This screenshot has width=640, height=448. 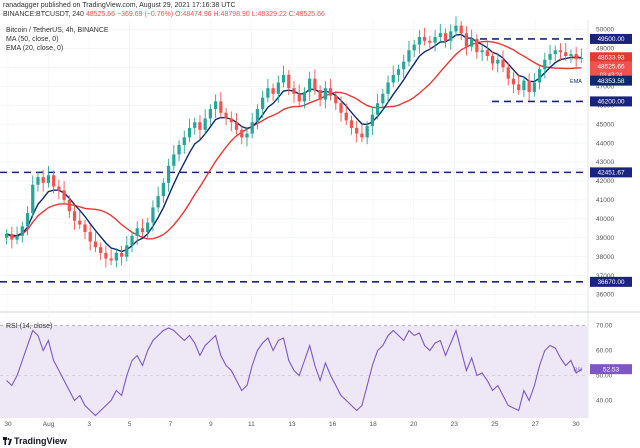 I want to click on price-tick-label: 41000, so click(x=605, y=200).